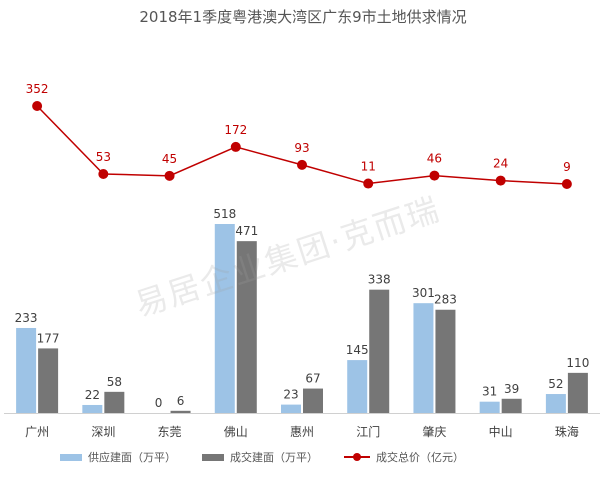  What do you see at coordinates (357, 457) in the screenshot?
I see `legend-swatch-price` at bounding box center [357, 457].